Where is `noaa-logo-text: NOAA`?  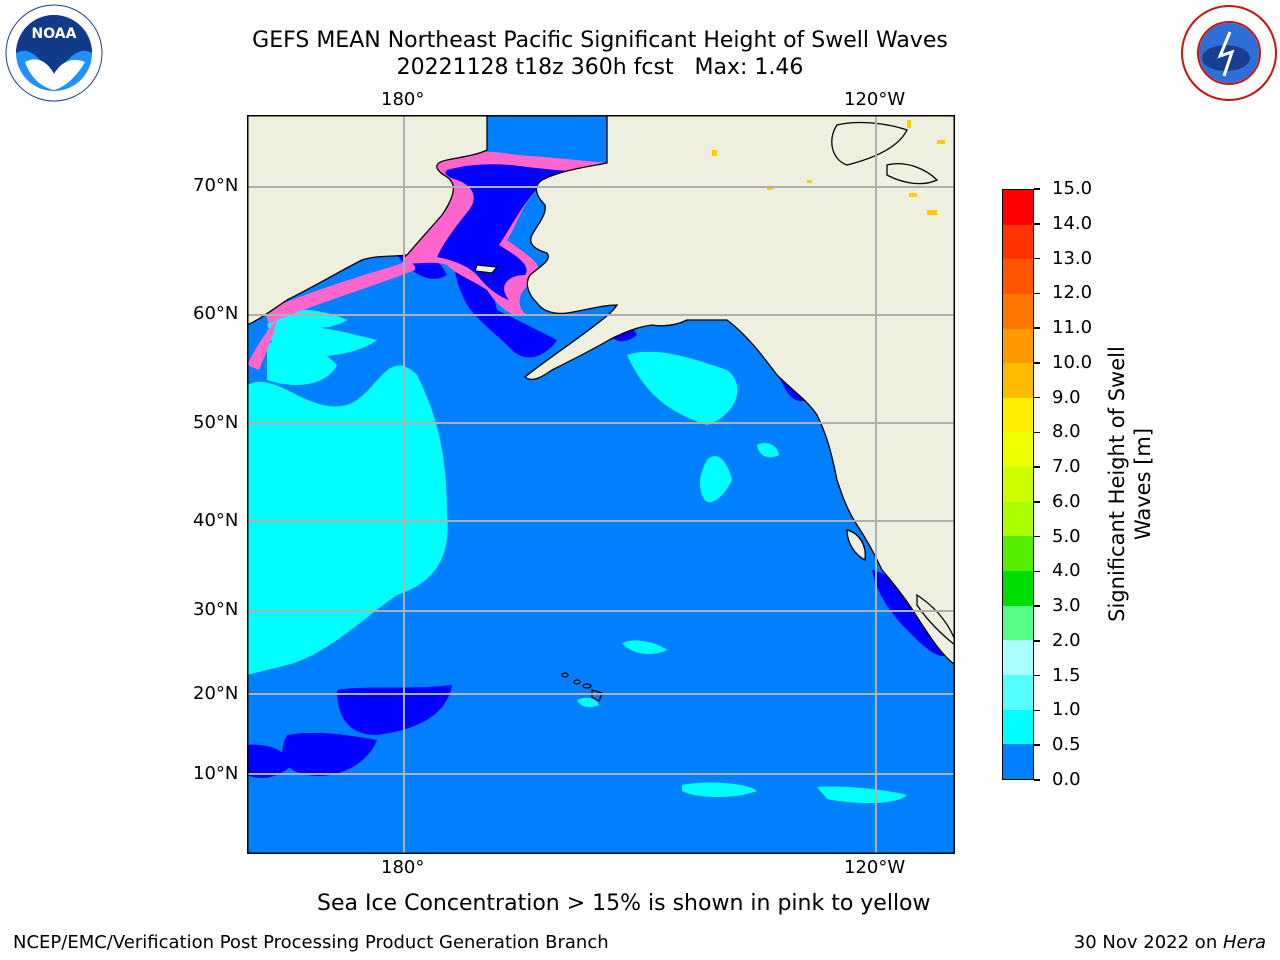
noaa-logo-text: NOAA is located at coordinates (54, 34).